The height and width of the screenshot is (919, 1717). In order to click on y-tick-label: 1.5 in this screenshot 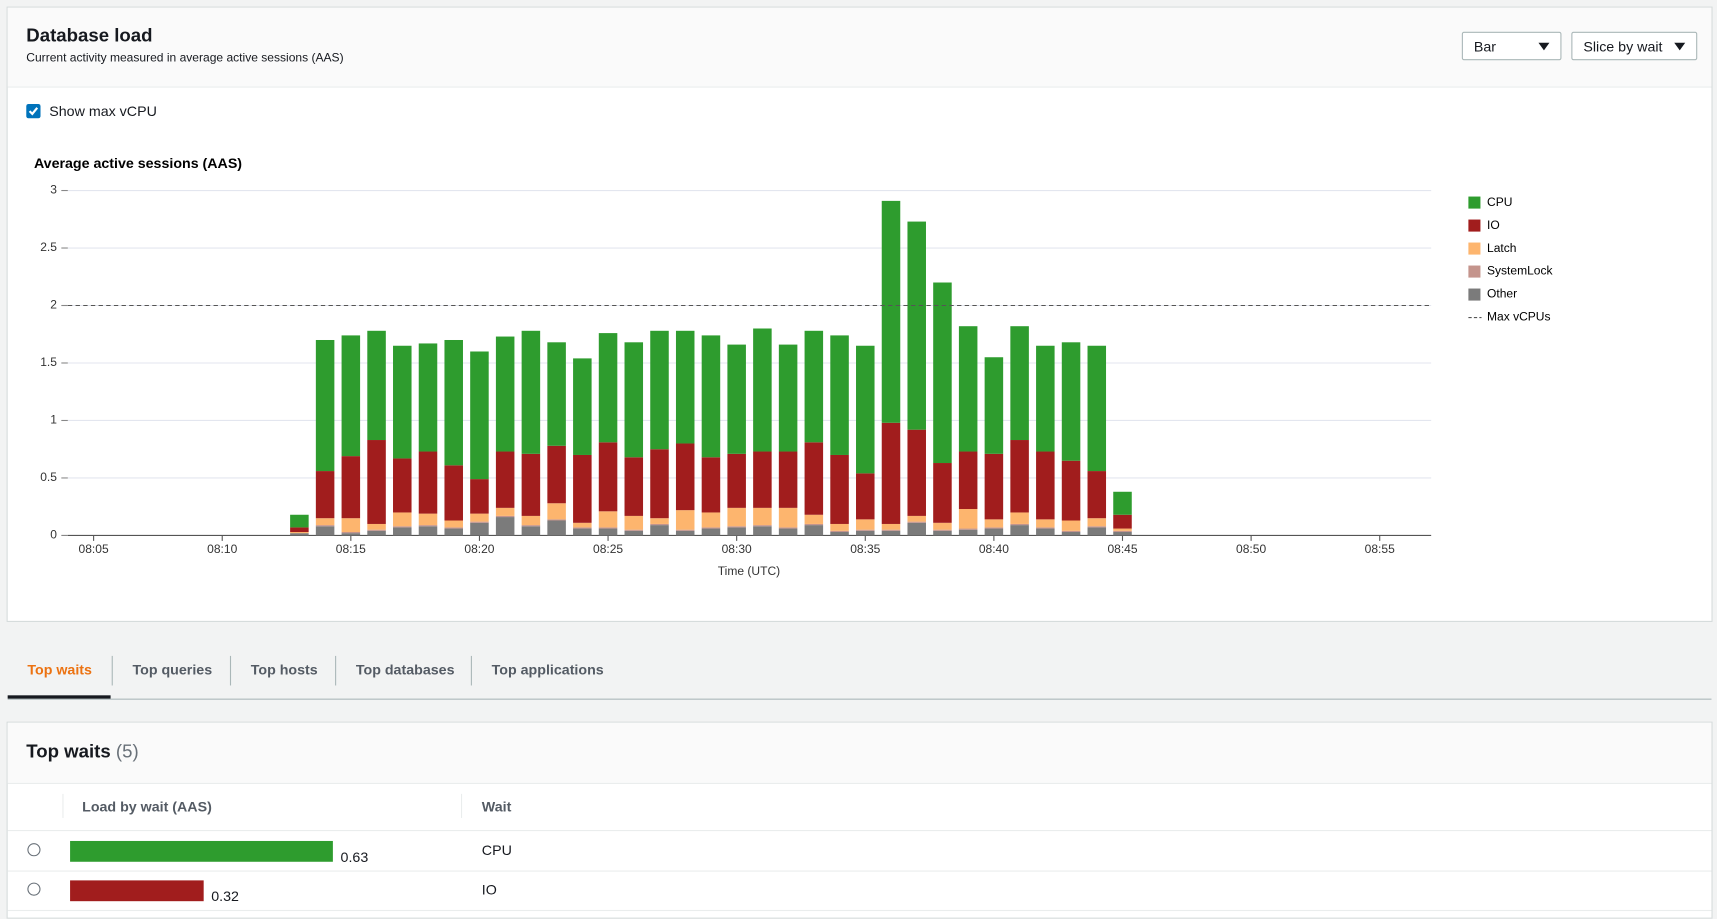, I will do `click(48, 362)`.